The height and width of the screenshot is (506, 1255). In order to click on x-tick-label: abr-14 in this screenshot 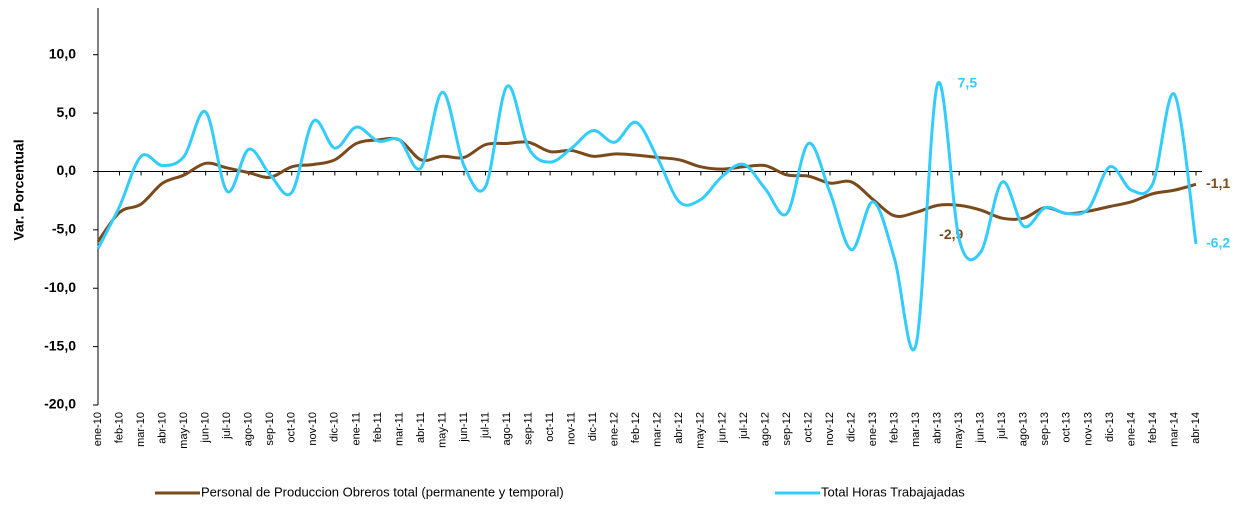, I will do `click(1196, 428)`.